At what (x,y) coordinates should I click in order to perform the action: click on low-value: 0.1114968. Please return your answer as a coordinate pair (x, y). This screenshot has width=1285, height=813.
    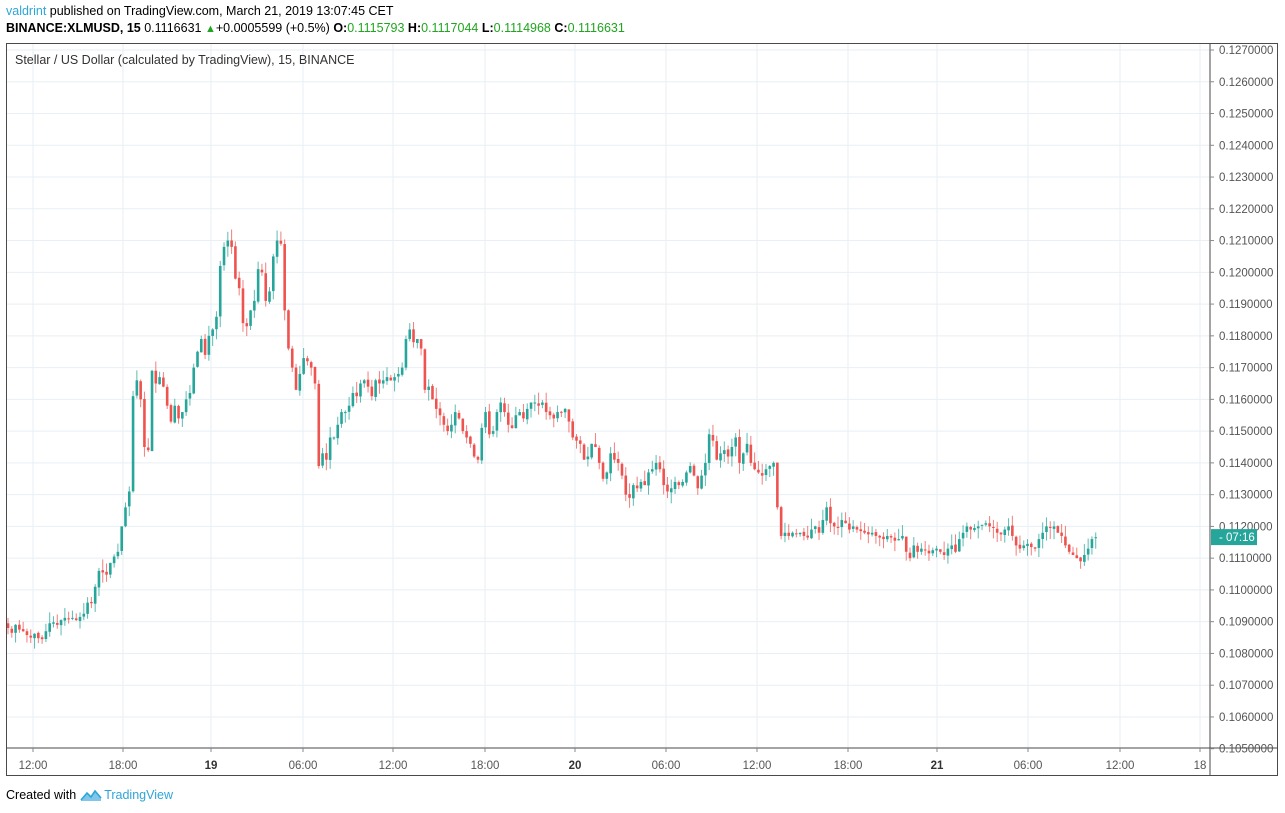
    Looking at the image, I should click on (522, 28).